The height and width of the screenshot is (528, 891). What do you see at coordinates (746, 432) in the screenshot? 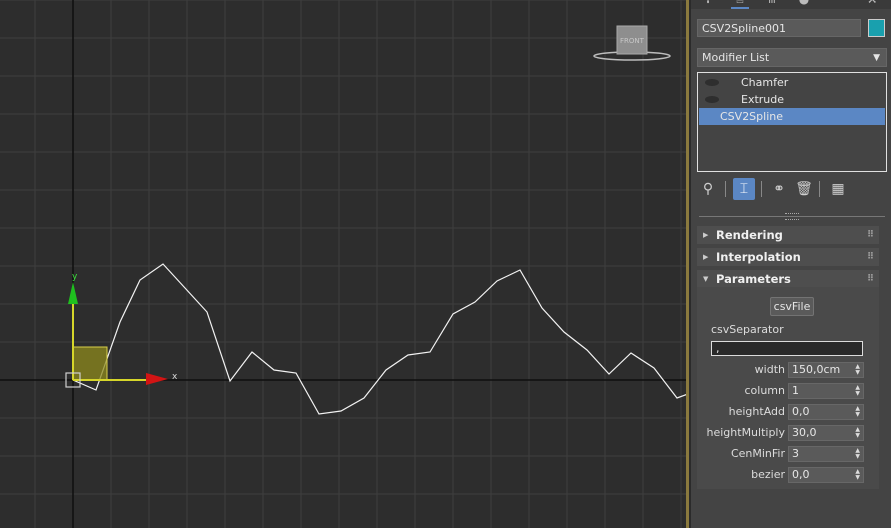
I see `param-label: heightMultiply` at bounding box center [746, 432].